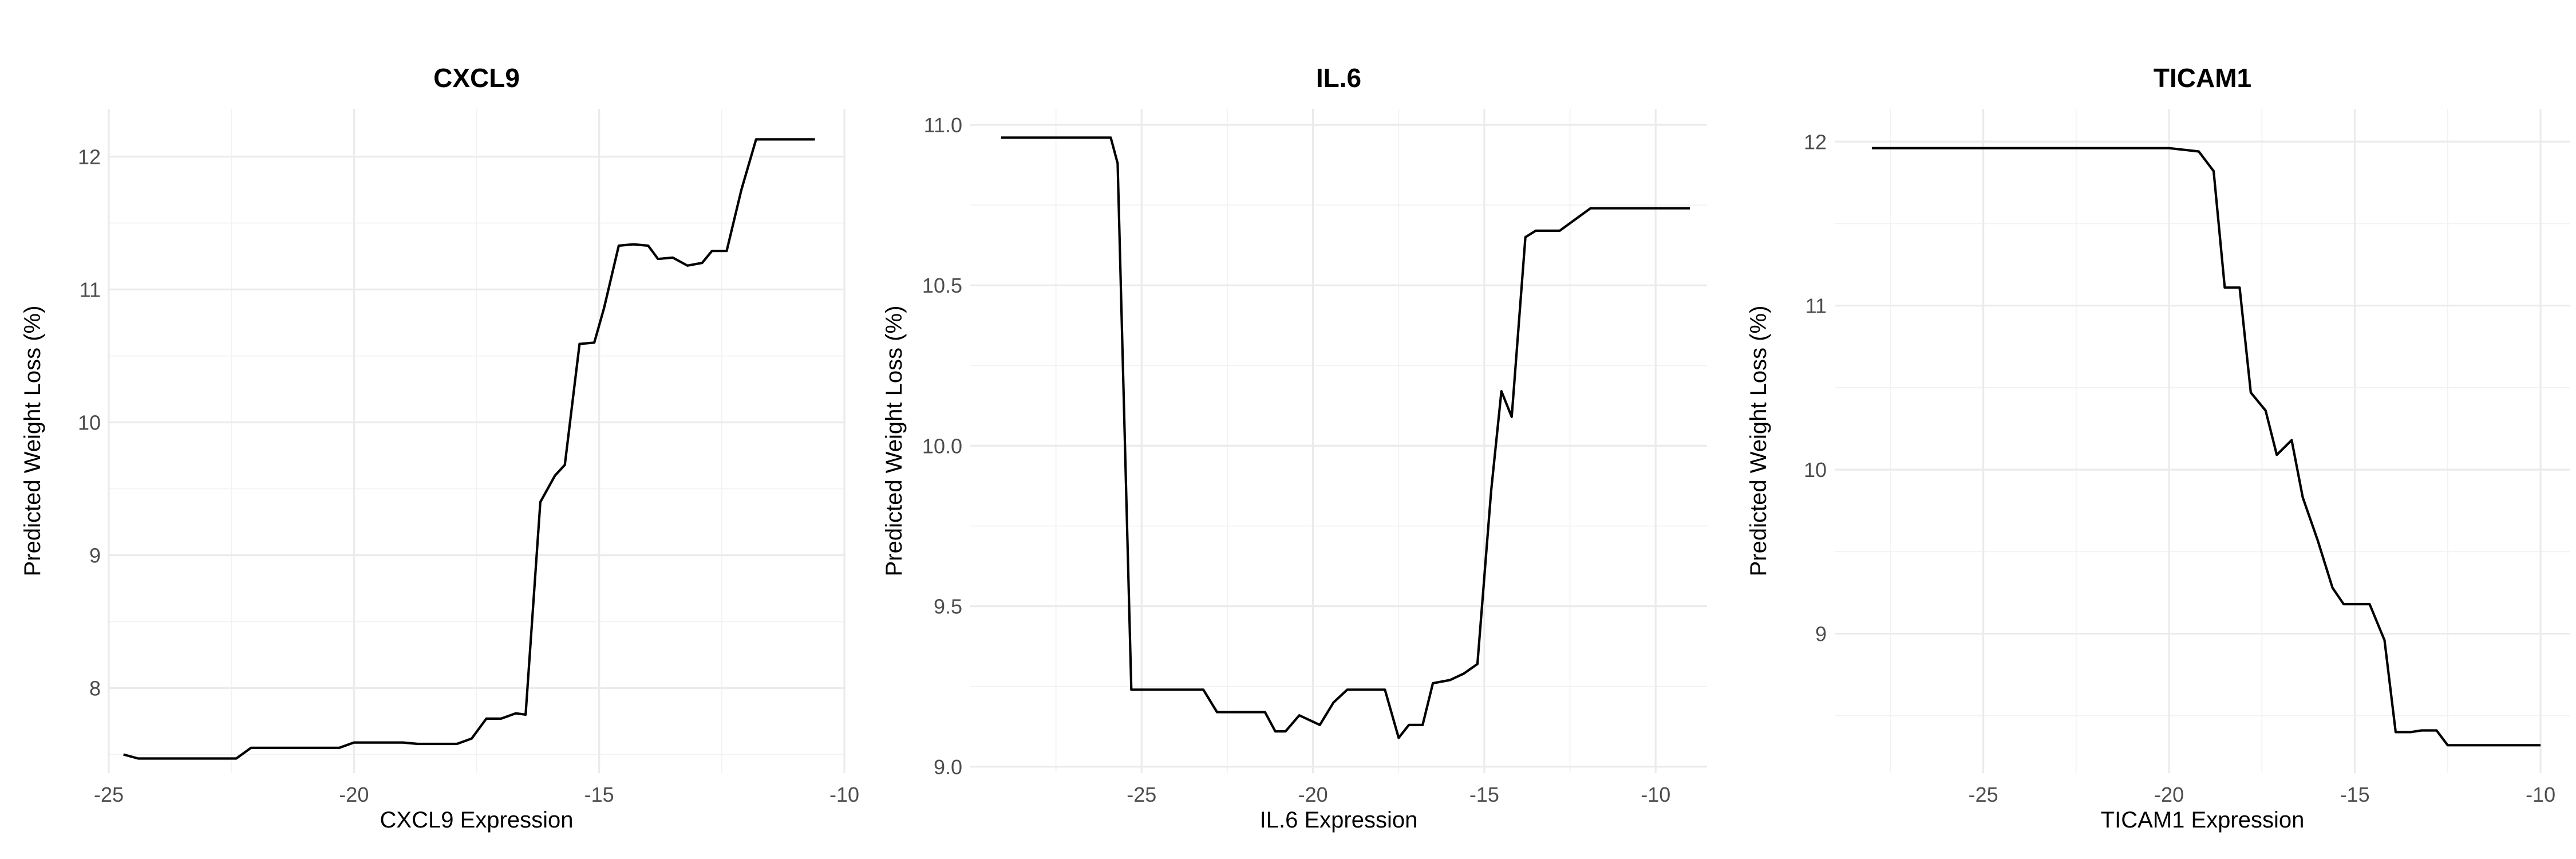  Describe the element at coordinates (2203, 820) in the screenshot. I see `x-axis-label: TICAM1 Expression` at that location.